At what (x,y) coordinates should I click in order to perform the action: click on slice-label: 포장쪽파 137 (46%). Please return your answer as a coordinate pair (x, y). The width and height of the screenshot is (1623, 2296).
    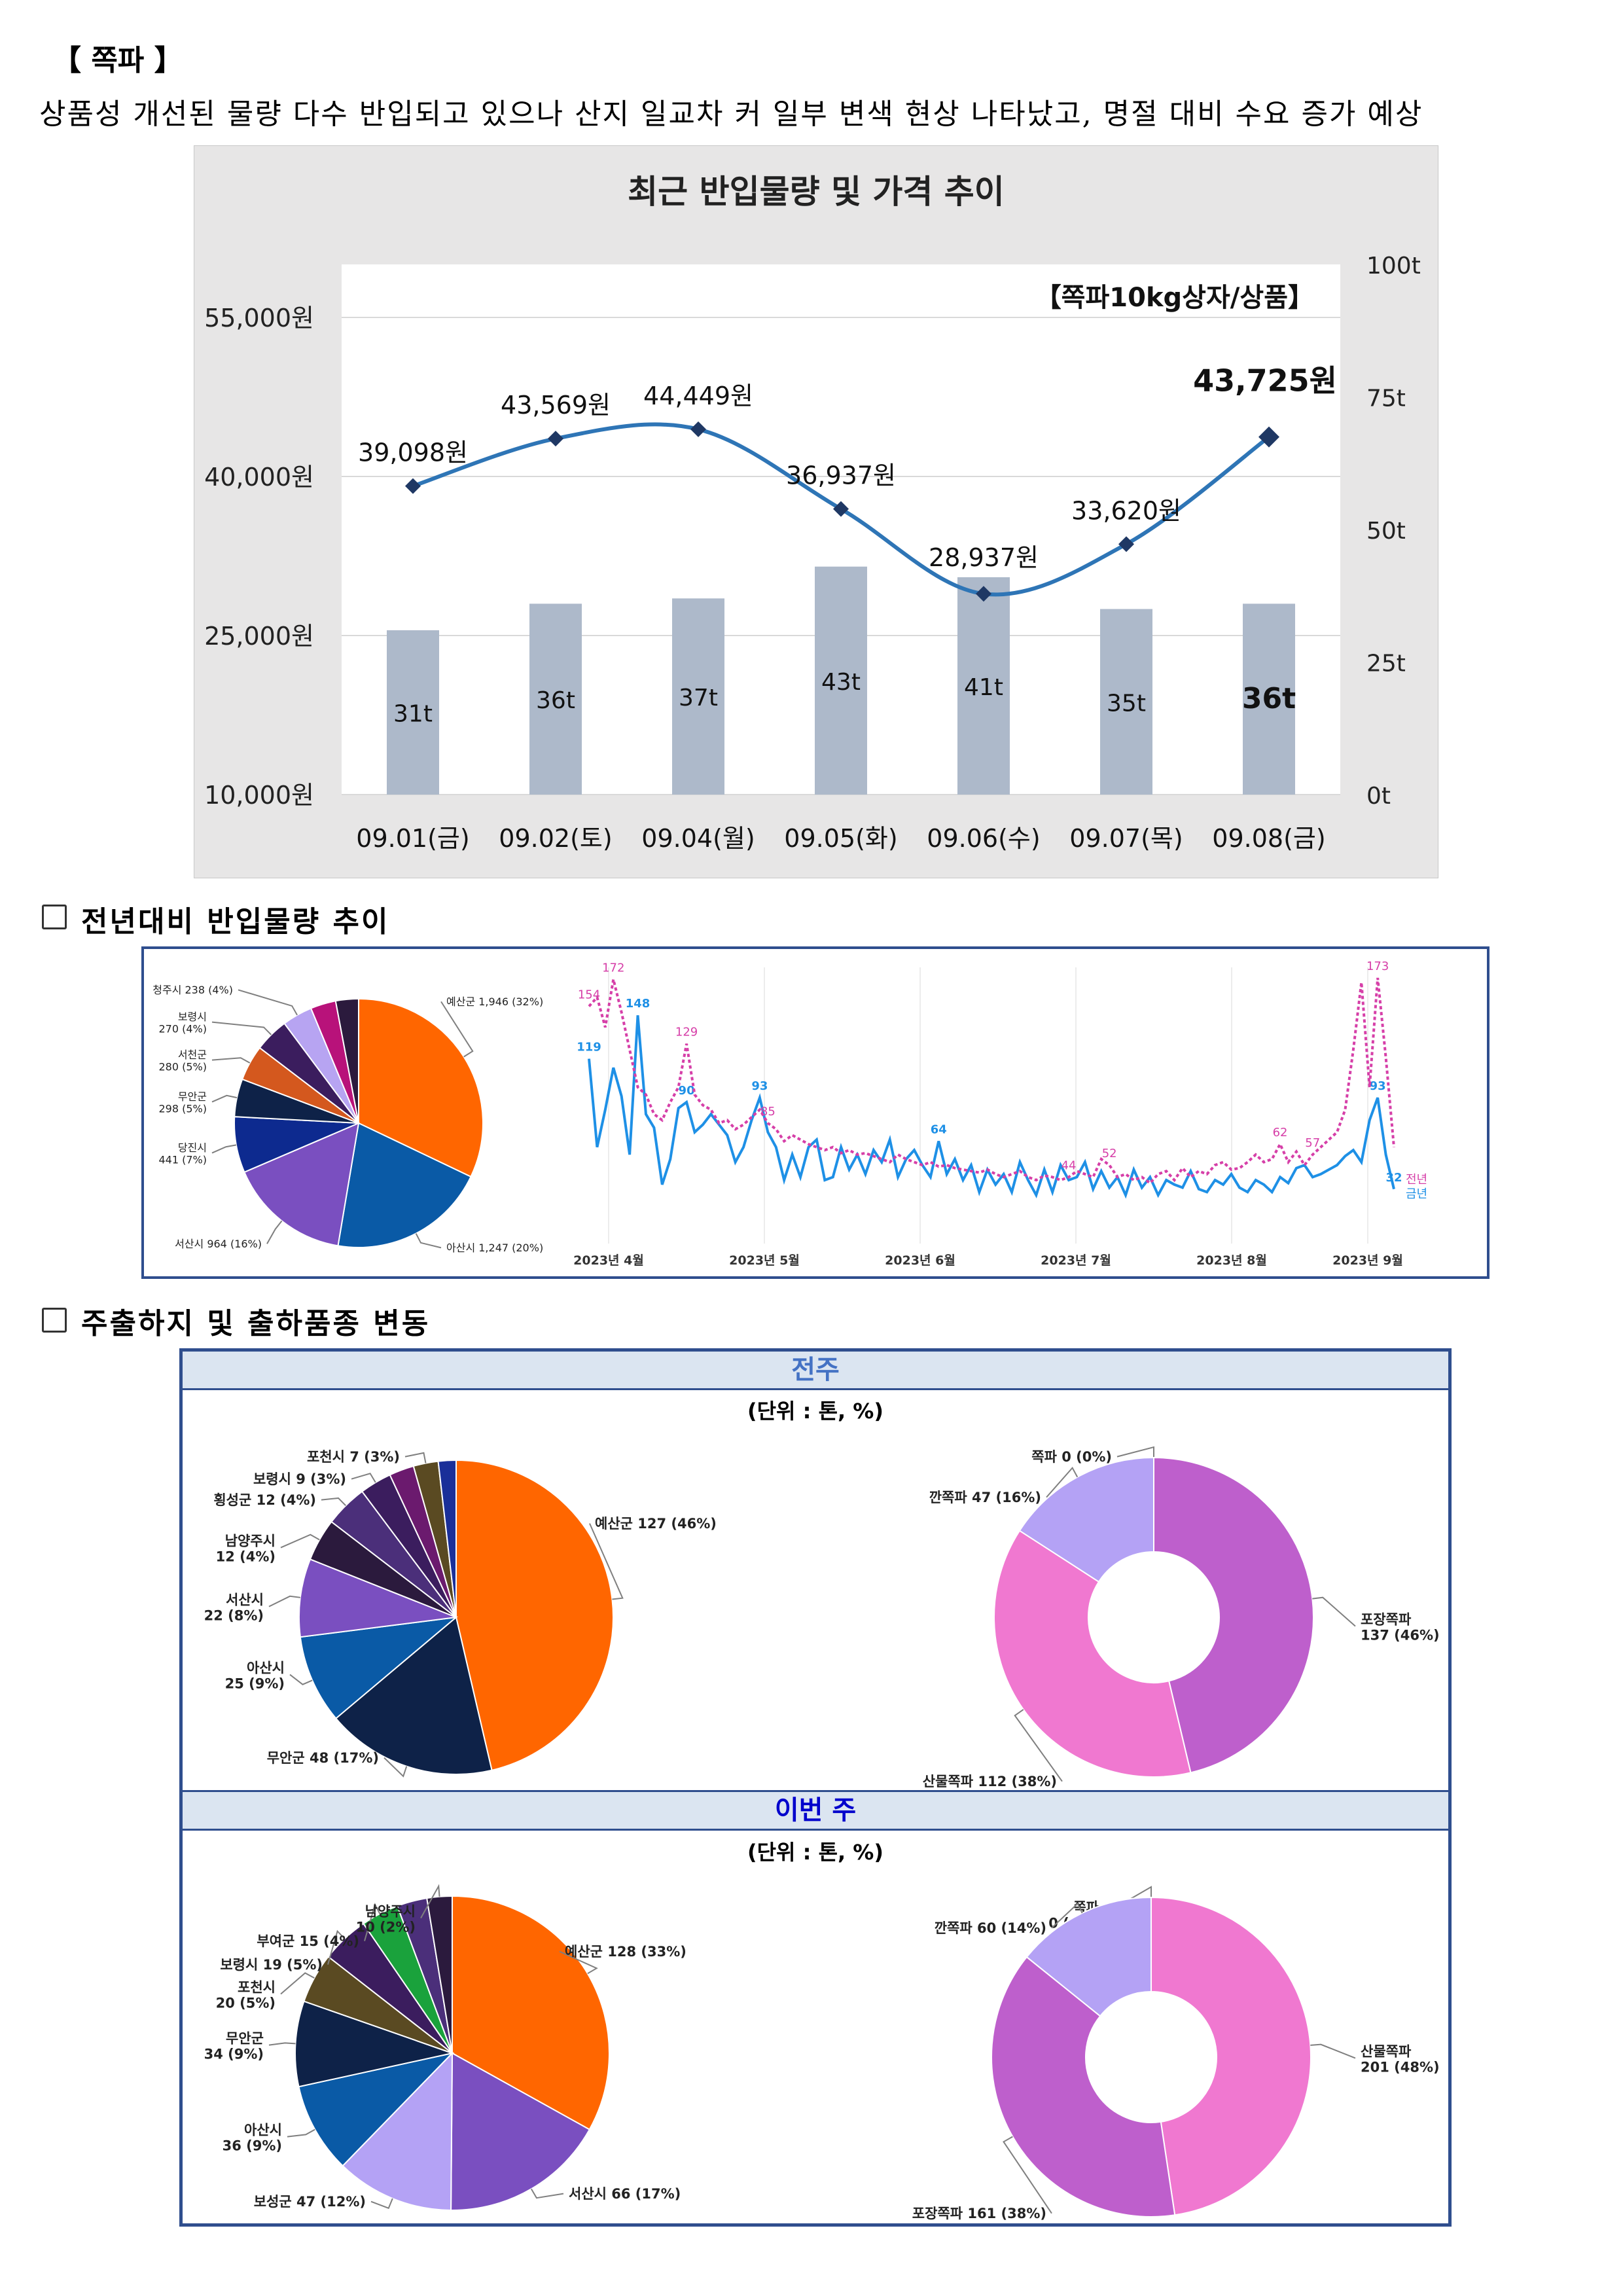
    Looking at the image, I should click on (1400, 1627).